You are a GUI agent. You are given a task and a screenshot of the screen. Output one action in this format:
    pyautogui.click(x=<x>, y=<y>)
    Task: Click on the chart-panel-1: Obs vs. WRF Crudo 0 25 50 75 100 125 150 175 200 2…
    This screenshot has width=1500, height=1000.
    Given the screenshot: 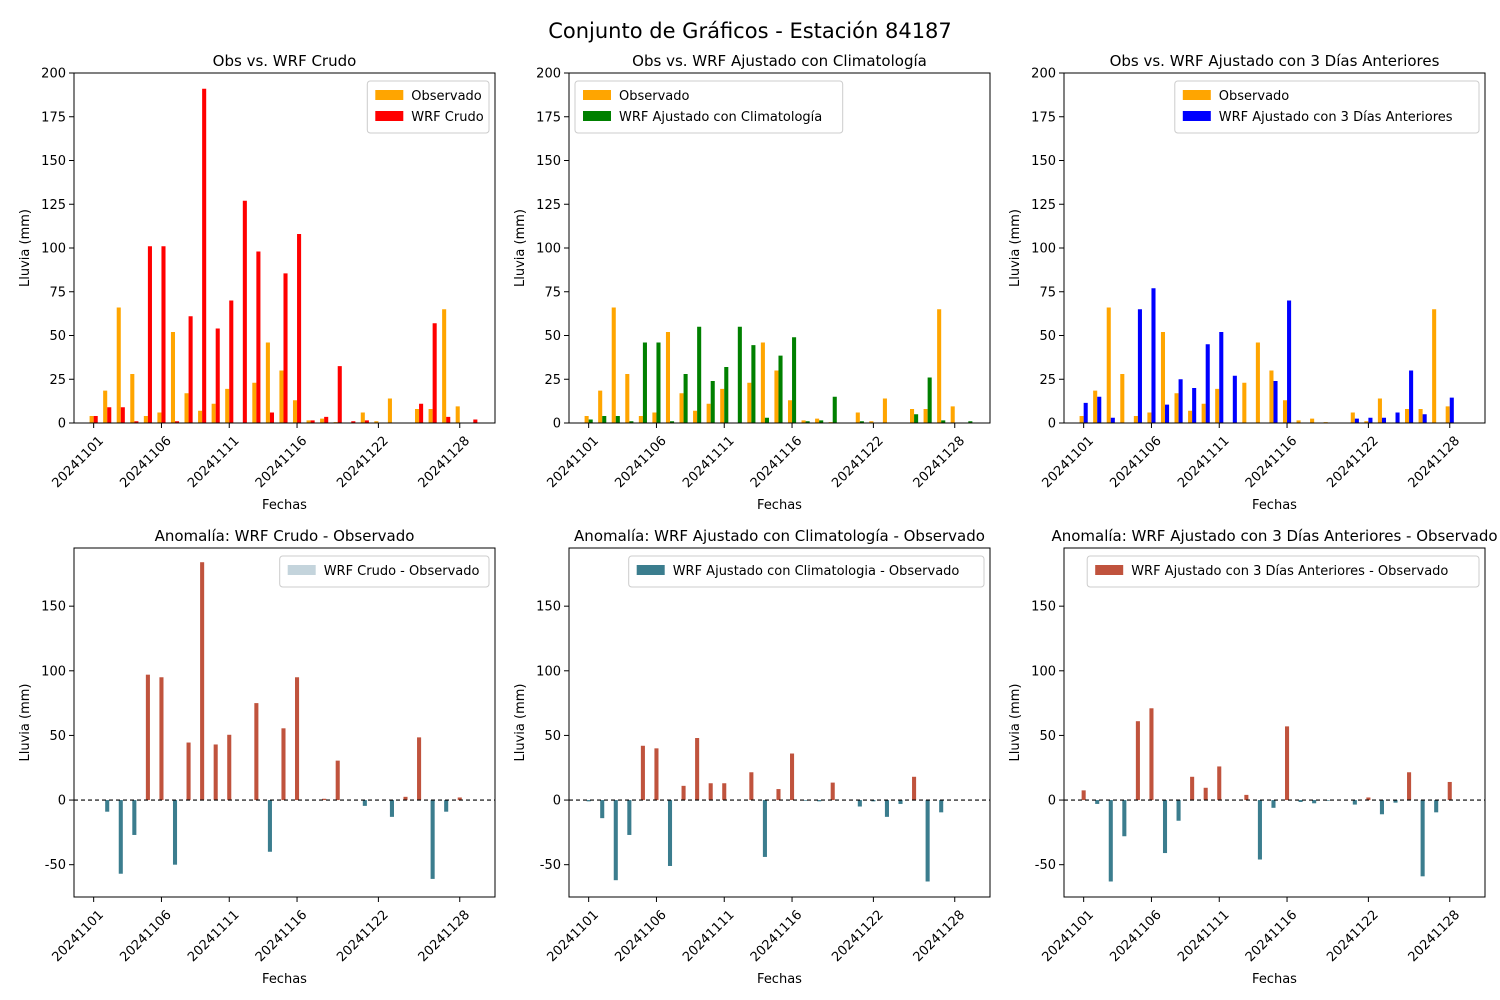 What is the action you would take?
    pyautogui.click(x=257, y=282)
    